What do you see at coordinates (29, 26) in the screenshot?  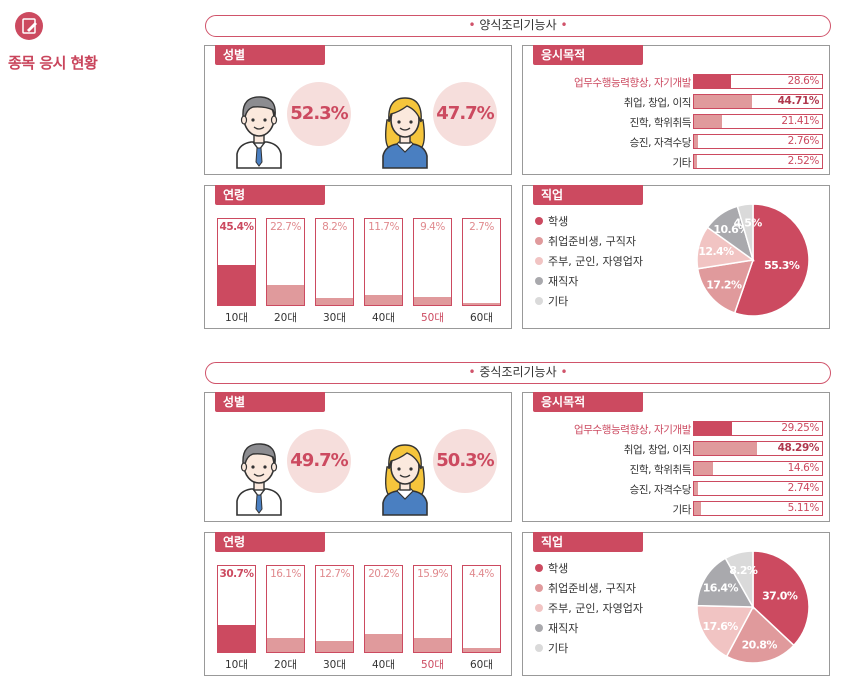 I see `pencil-icon` at bounding box center [29, 26].